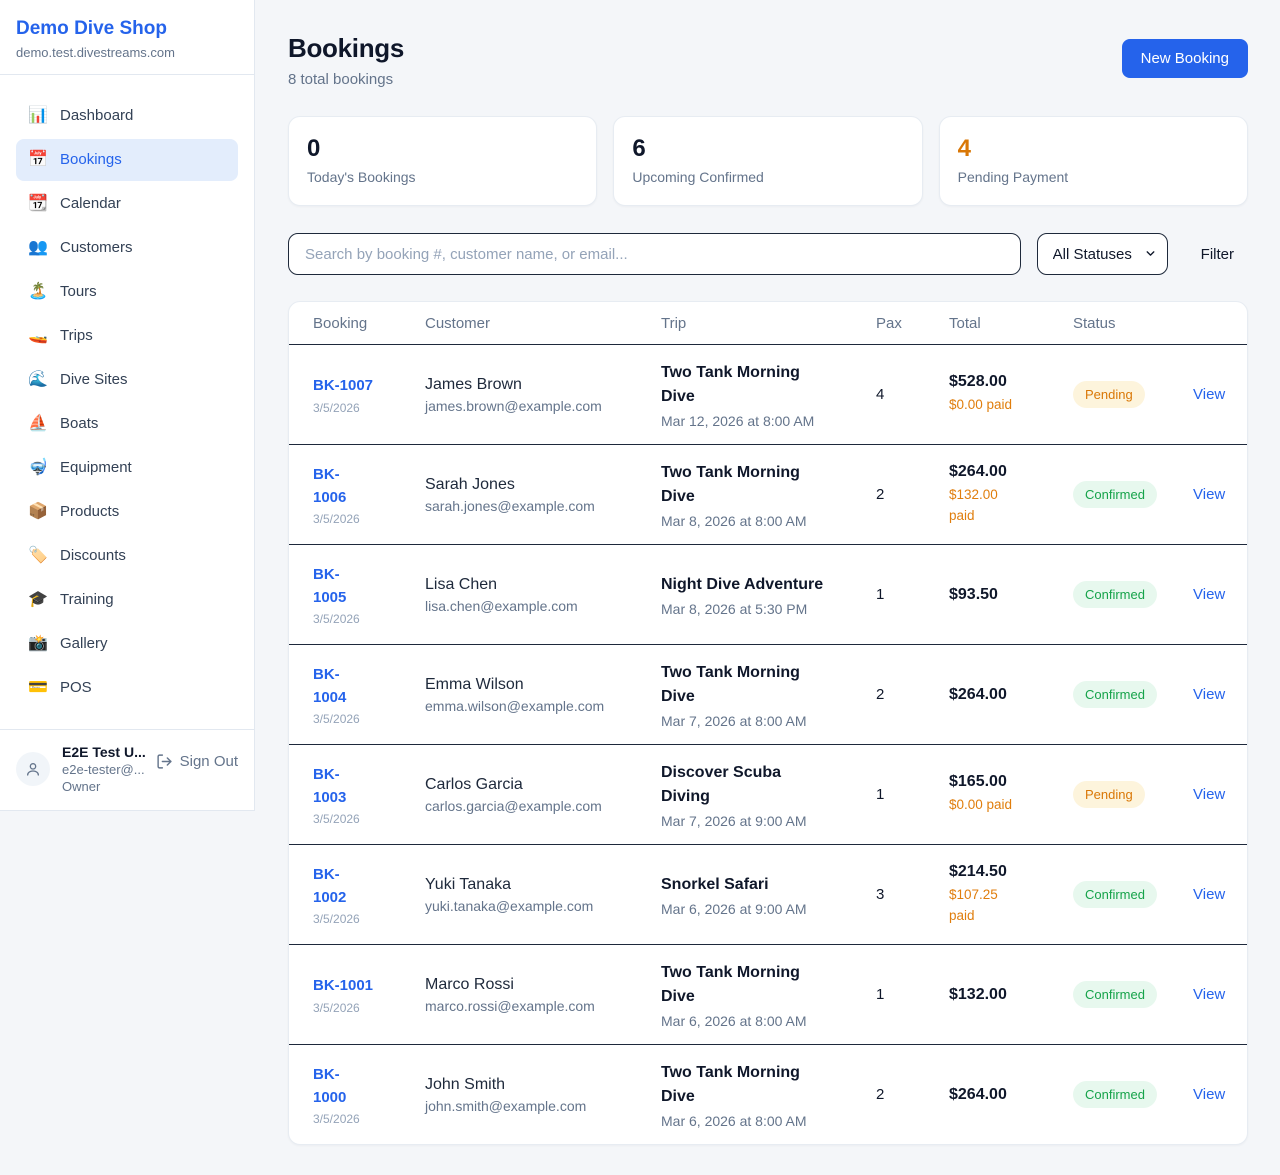  I want to click on sidebar-item-label: POS, so click(76, 687).